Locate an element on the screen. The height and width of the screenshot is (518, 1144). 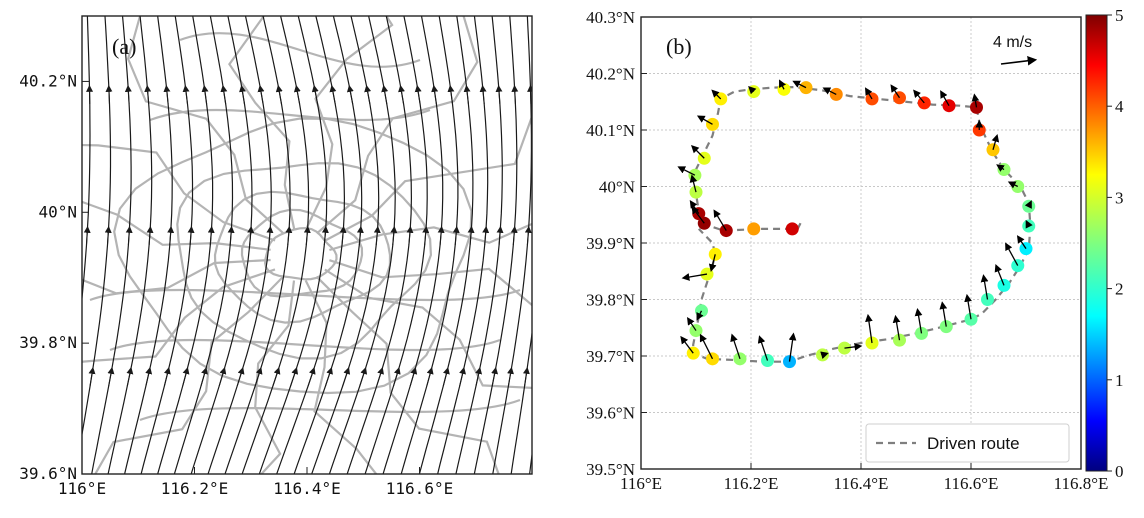
legend: Driven route is located at coordinates (967, 443).